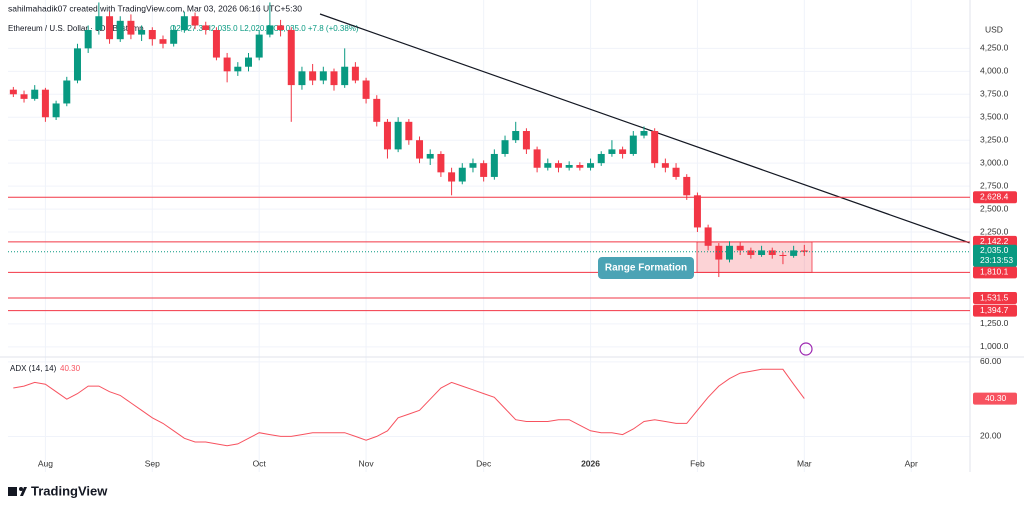 The height and width of the screenshot is (512, 1024). What do you see at coordinates (754, 257) in the screenshot?
I see `range-box` at bounding box center [754, 257].